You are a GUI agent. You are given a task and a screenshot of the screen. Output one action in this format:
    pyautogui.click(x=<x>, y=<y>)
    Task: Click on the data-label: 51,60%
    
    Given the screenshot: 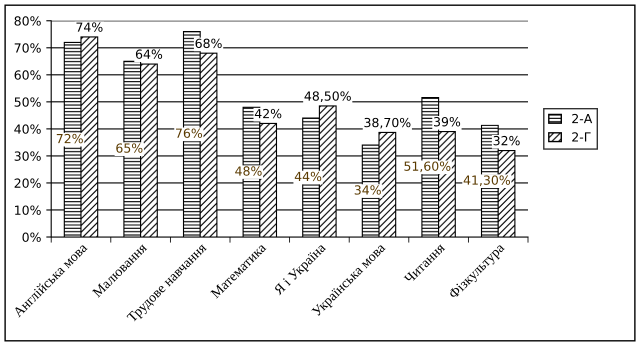 What is the action you would take?
    pyautogui.click(x=427, y=166)
    